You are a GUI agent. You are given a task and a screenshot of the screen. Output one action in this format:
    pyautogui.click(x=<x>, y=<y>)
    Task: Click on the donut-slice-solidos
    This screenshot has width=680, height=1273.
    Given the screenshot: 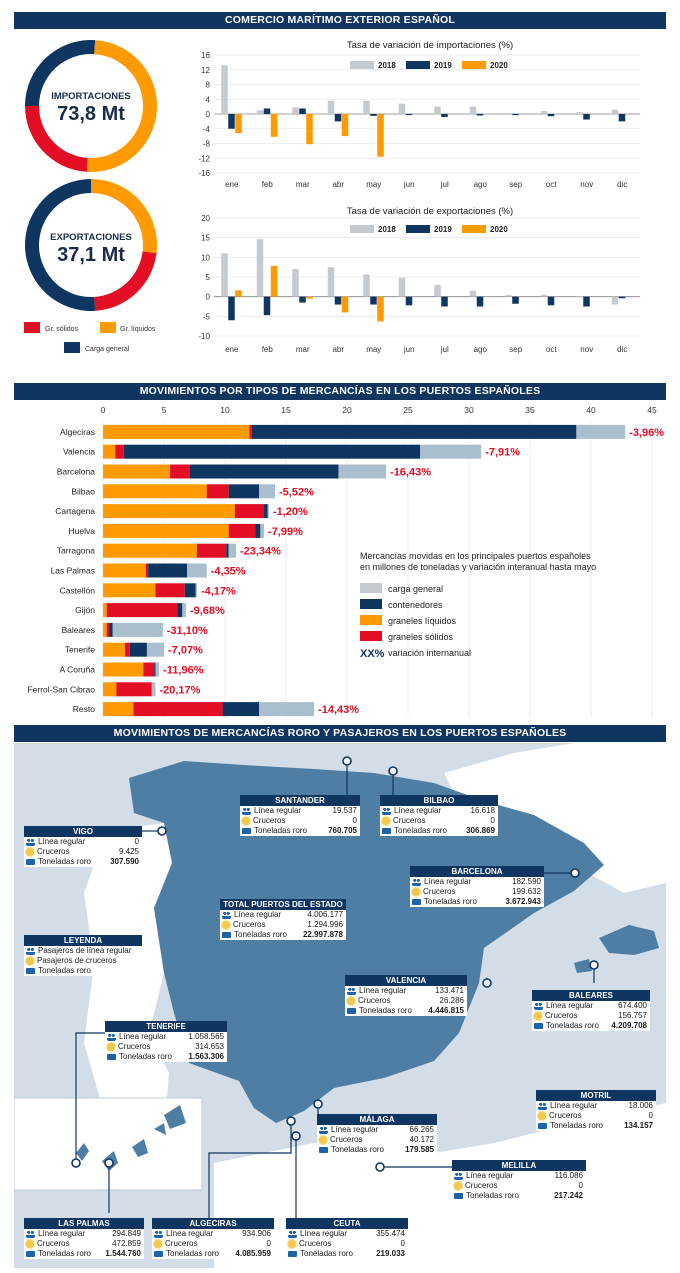 What is the action you would take?
    pyautogui.click(x=125, y=281)
    